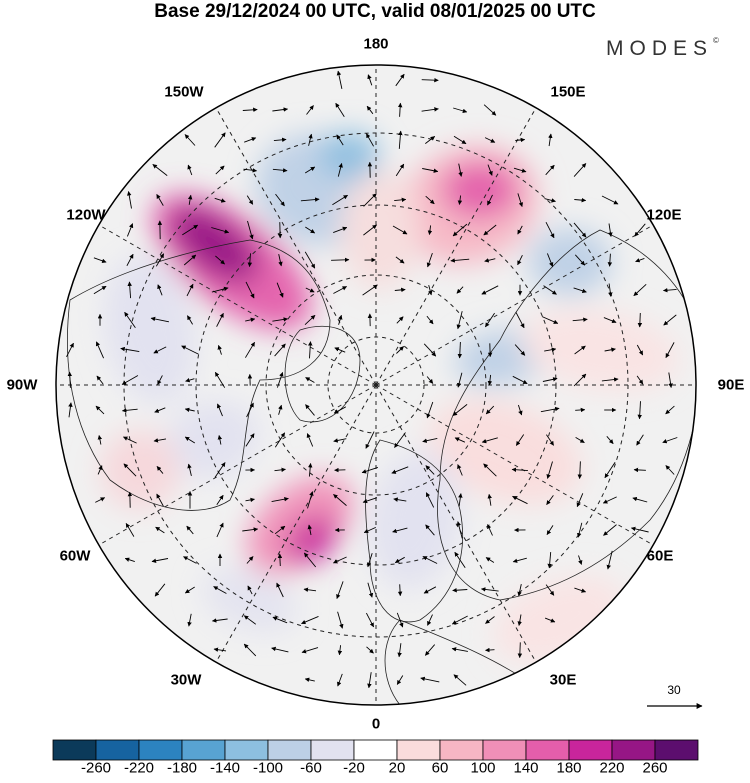 The image size is (750, 783). Describe the element at coordinates (212, 440) in the screenshot. I see `anomaly-blob-hudson-bay` at that location.